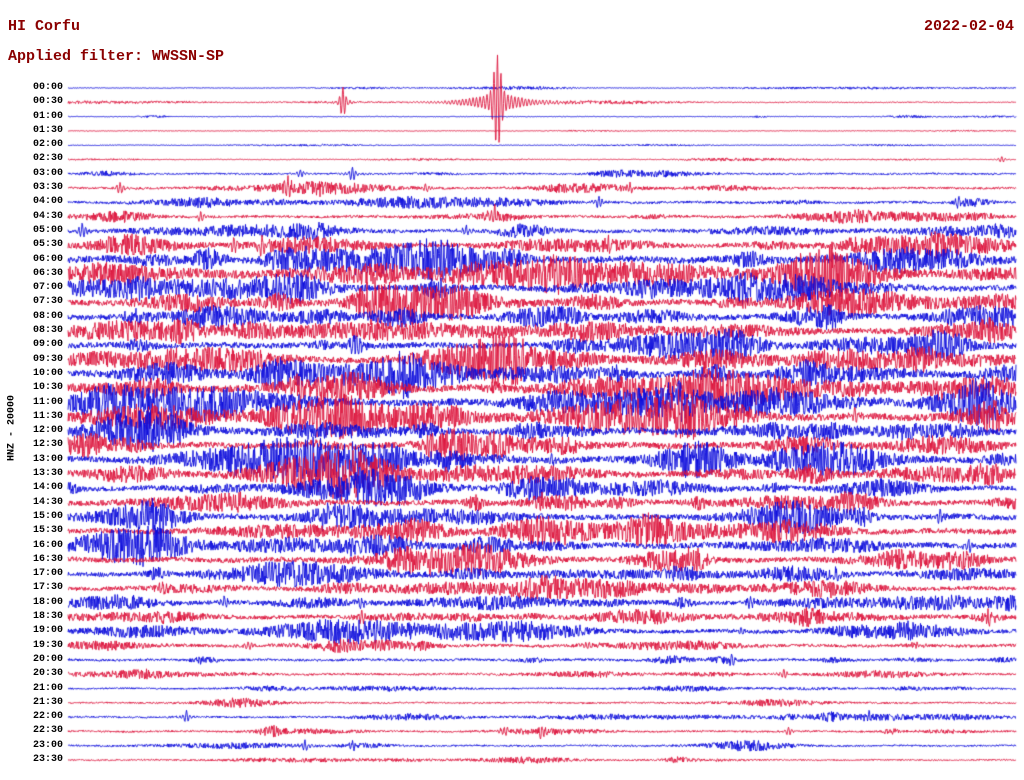  I want to click on trace-time-label: 12:30, so click(47, 445).